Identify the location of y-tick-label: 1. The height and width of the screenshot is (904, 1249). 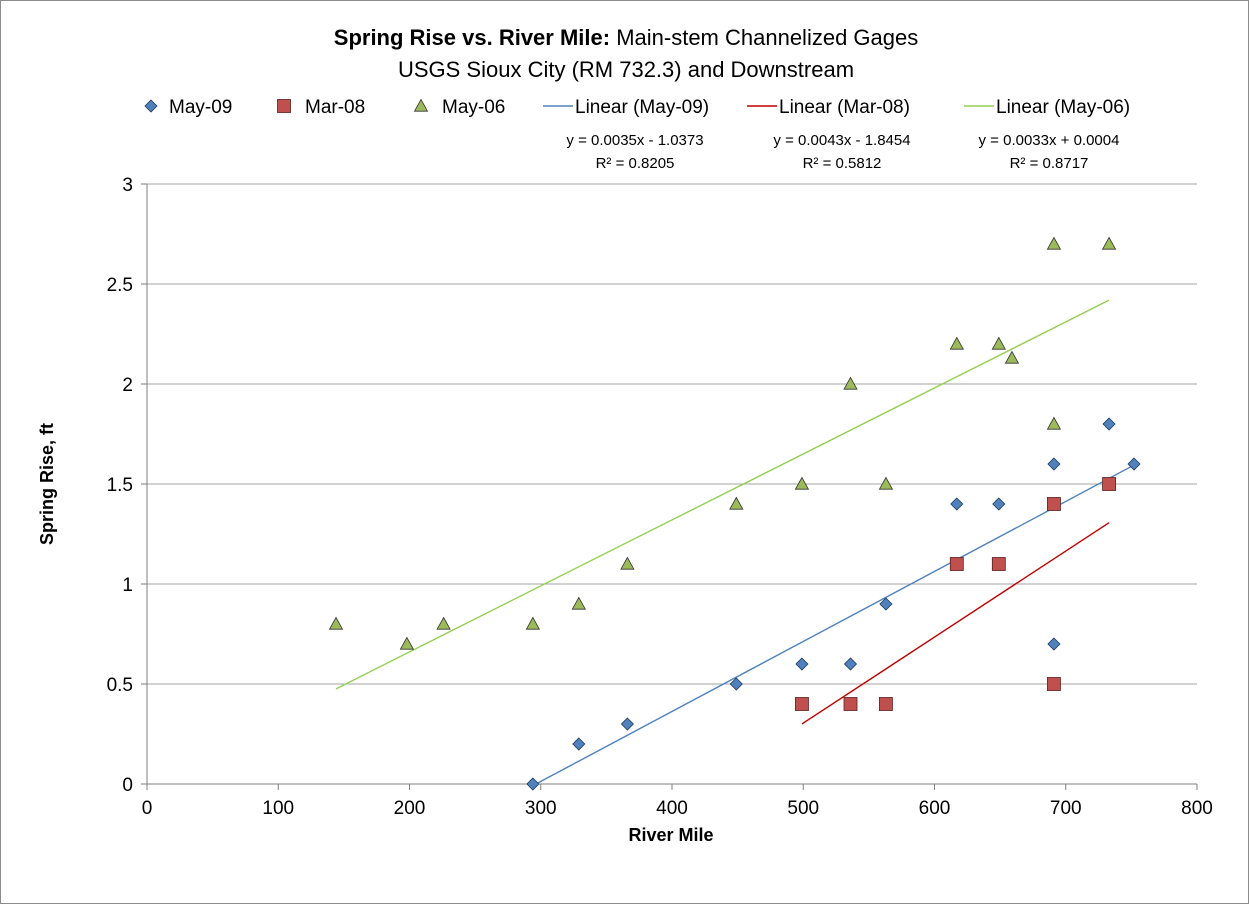
(127, 585).